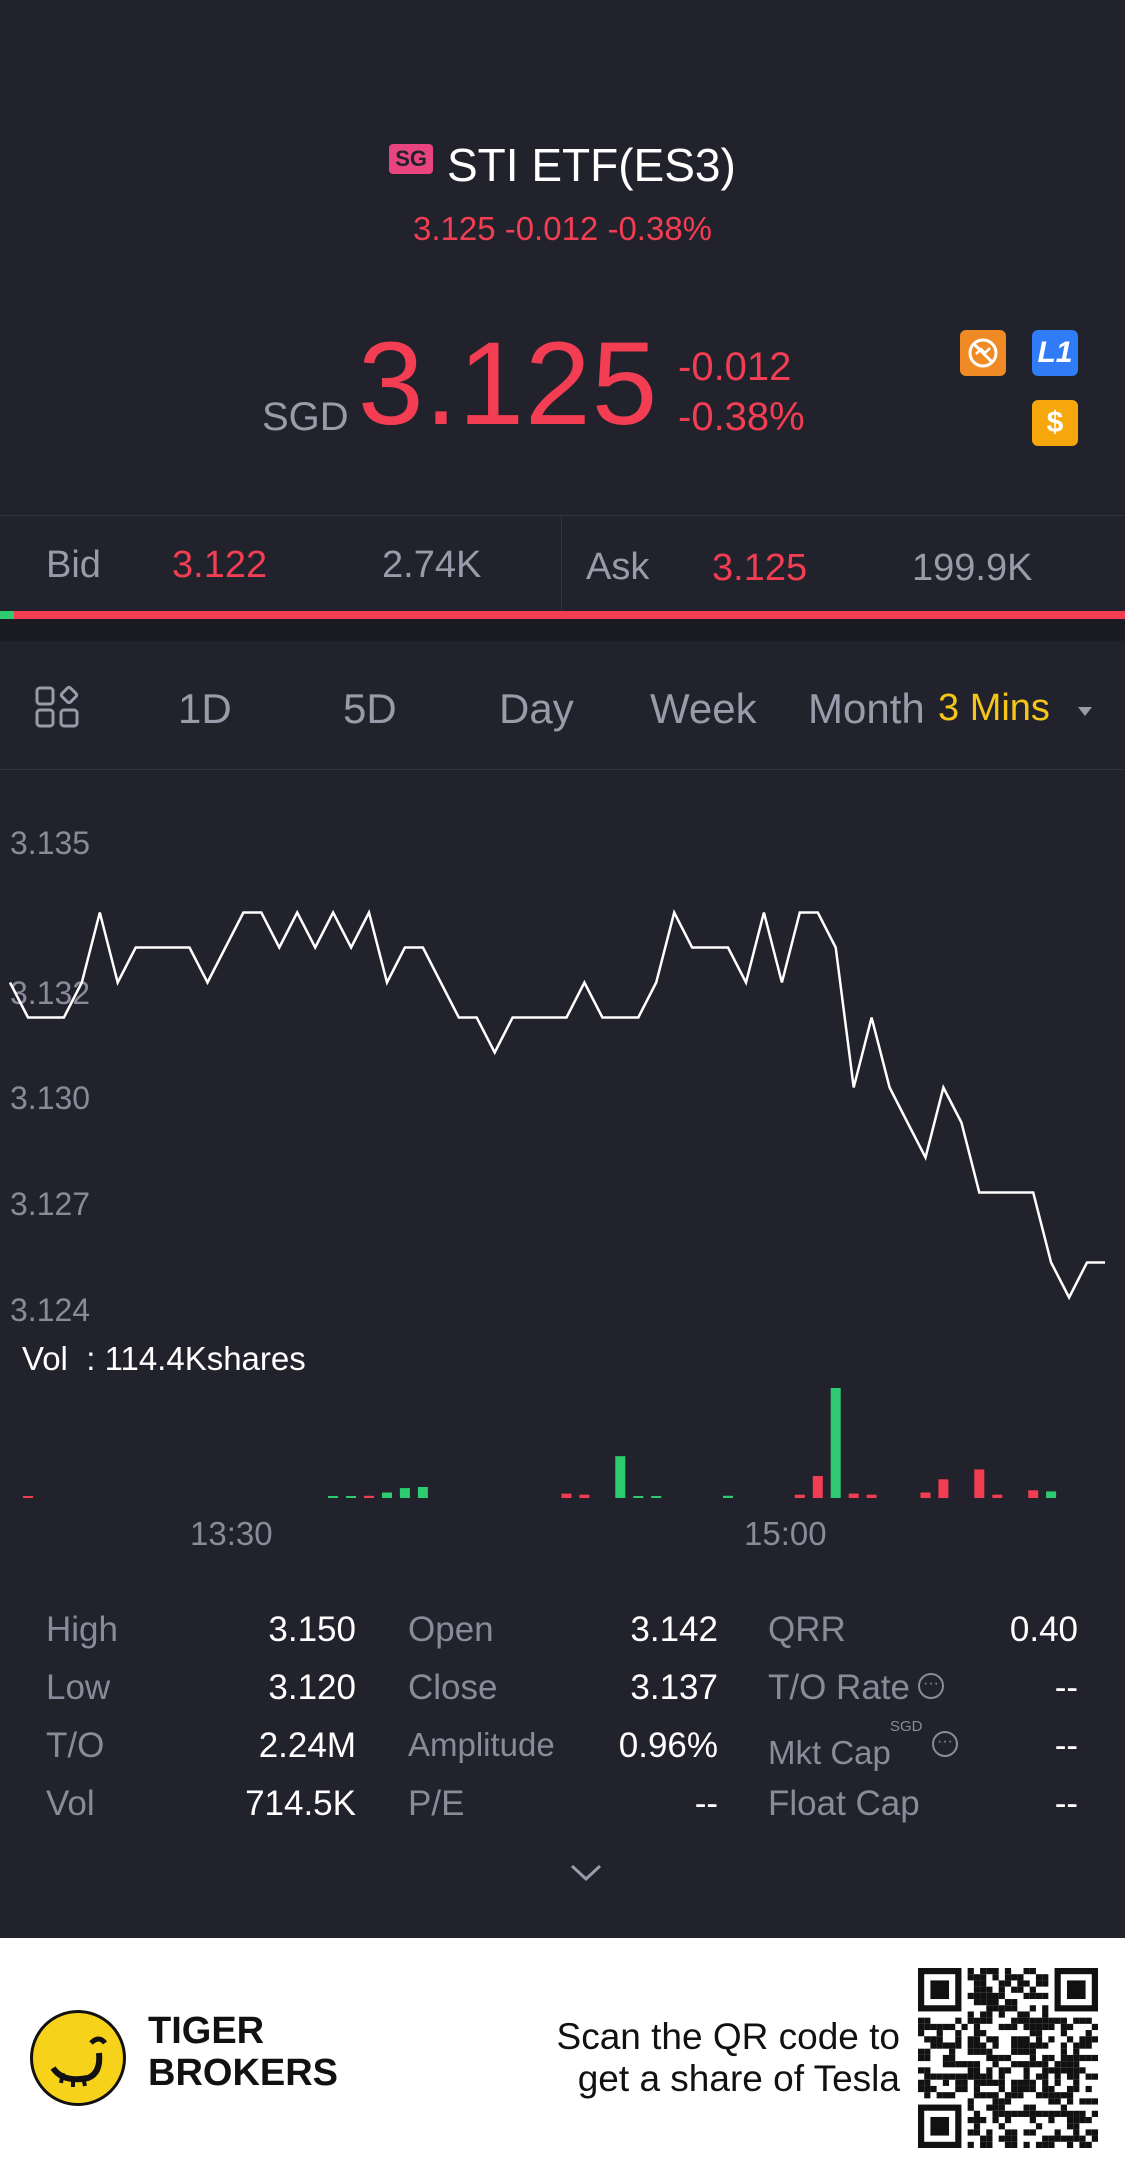 This screenshot has height=2179, width=1125. I want to click on volume-bar-chart, so click(562, 1440).